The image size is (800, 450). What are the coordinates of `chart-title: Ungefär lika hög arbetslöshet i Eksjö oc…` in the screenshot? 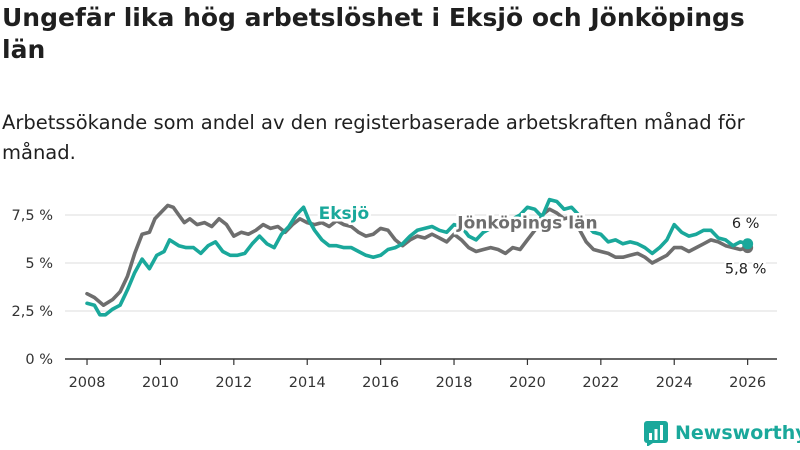 It's located at (373, 33).